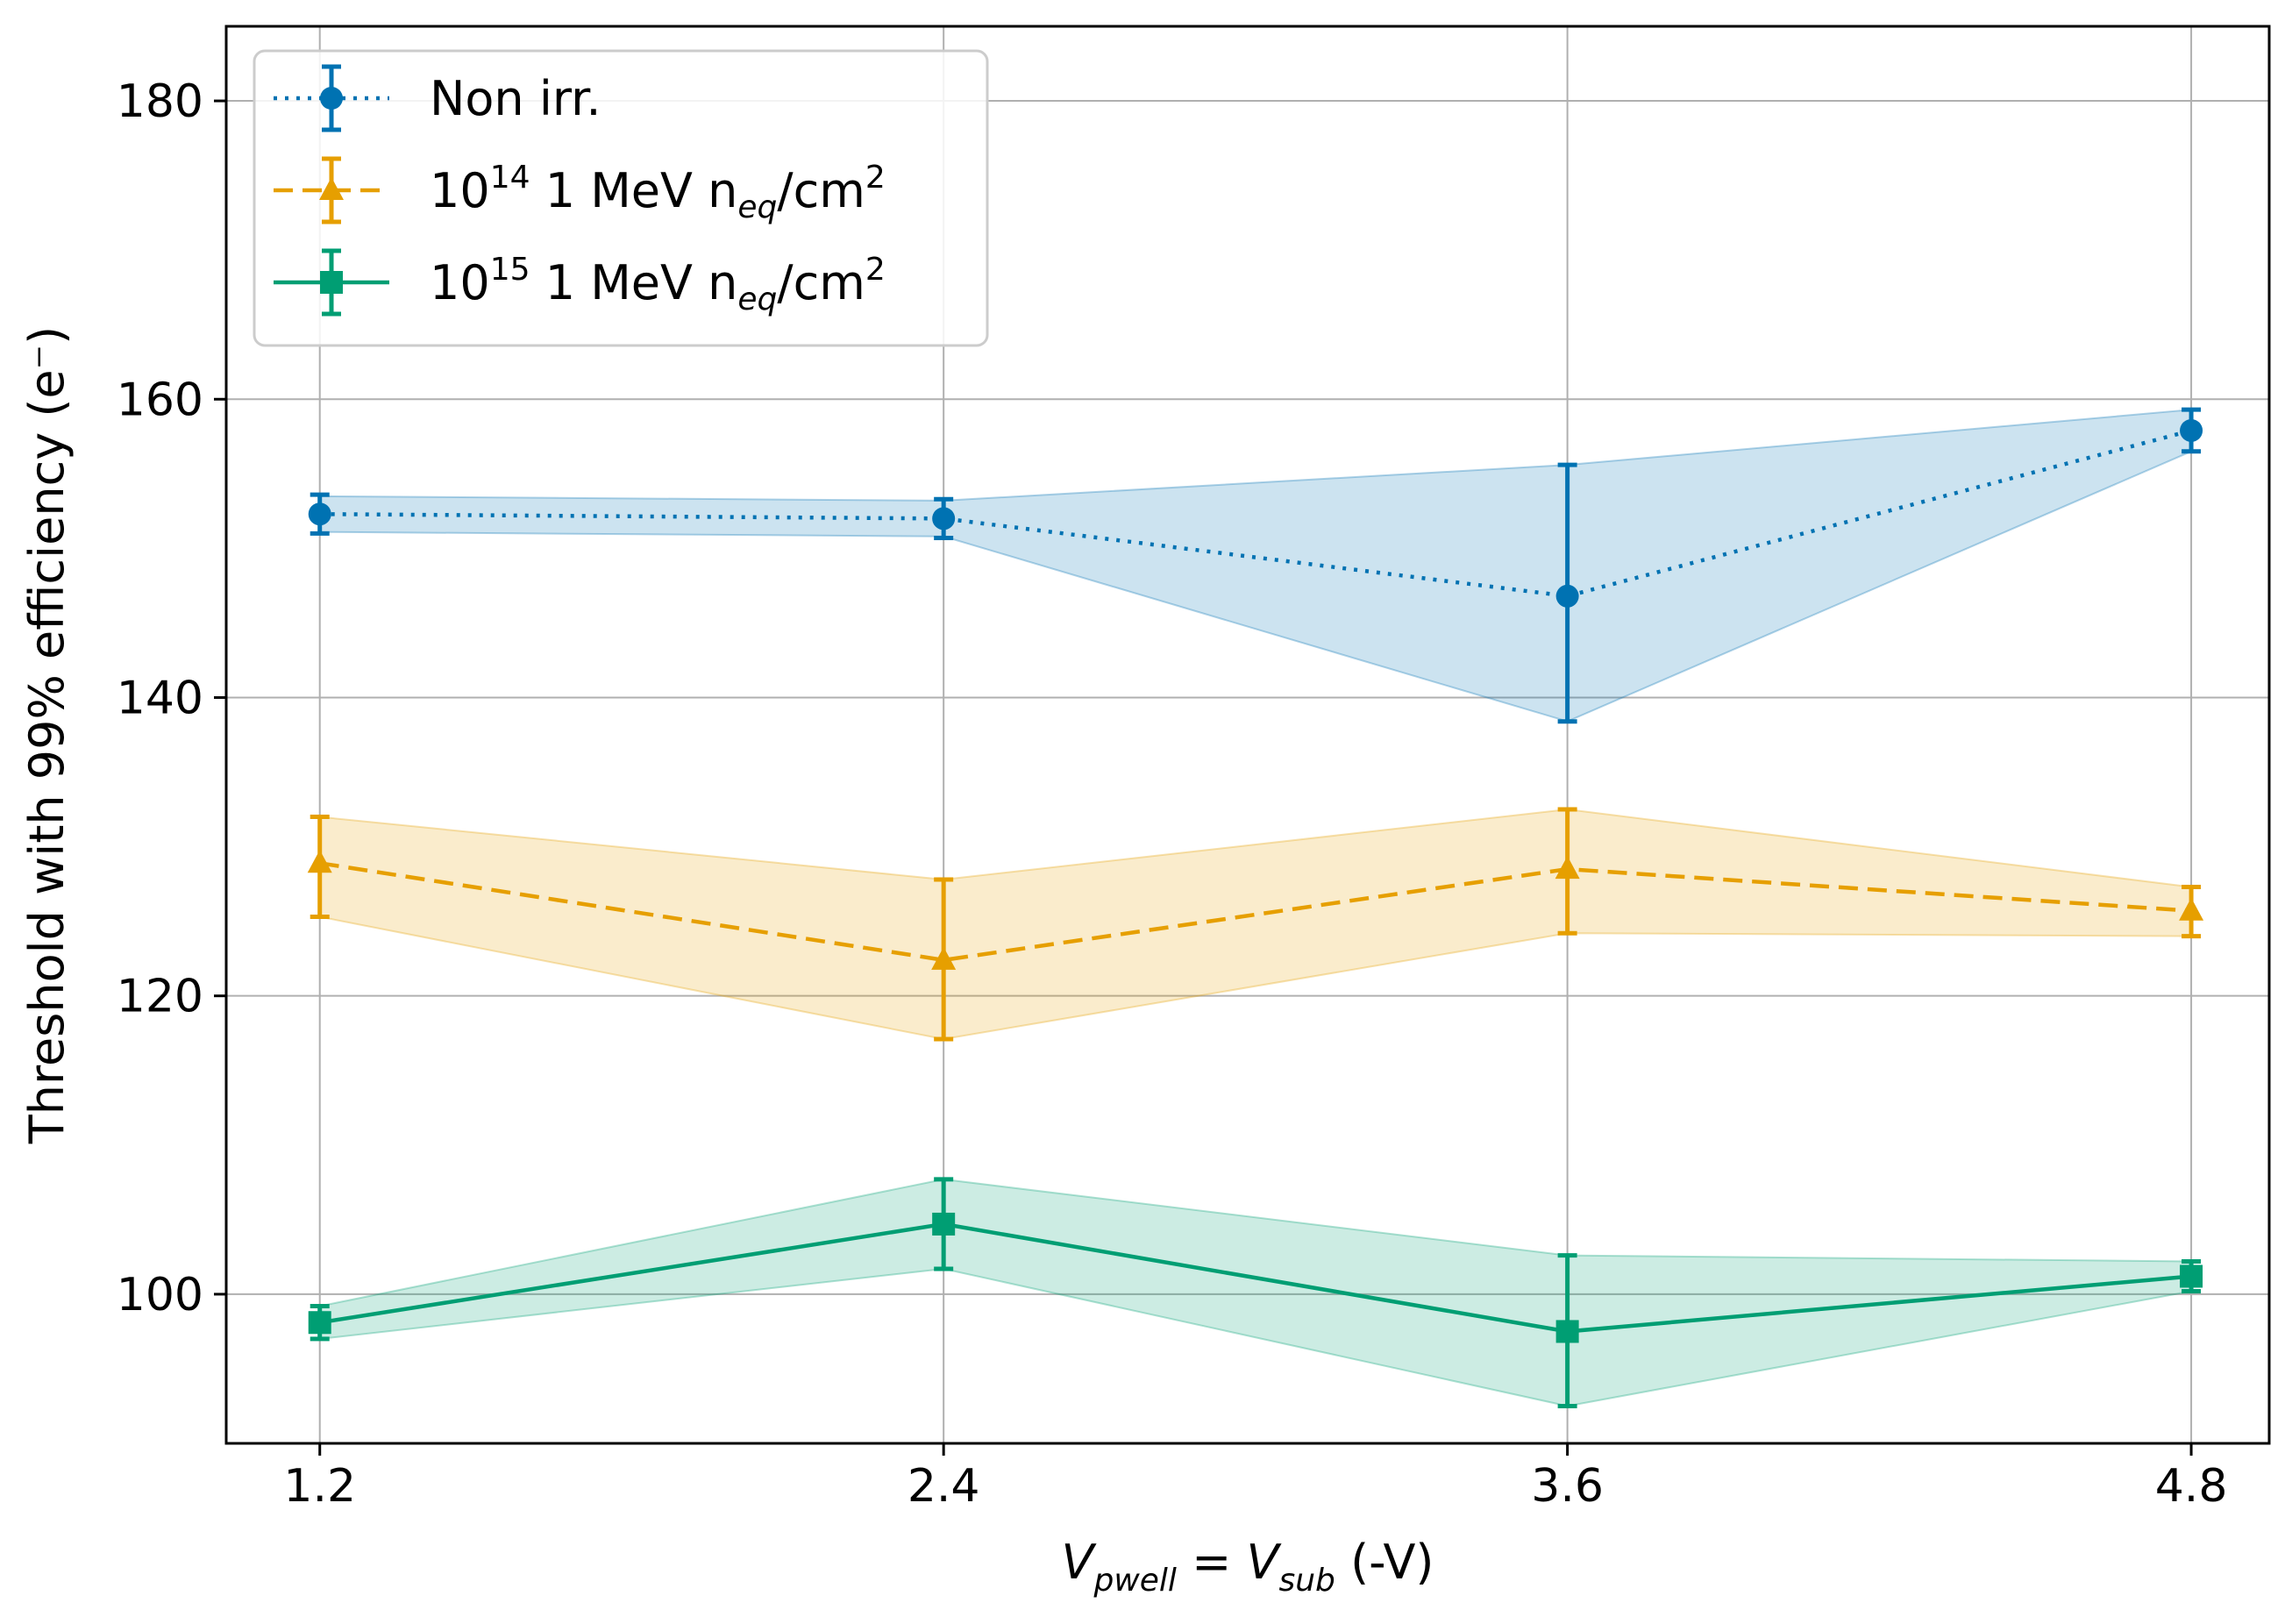 The image size is (2292, 1624). What do you see at coordinates (1248, 1567) in the screenshot?
I see `x-axis-label: Vpwell = Vsub (-V)` at bounding box center [1248, 1567].